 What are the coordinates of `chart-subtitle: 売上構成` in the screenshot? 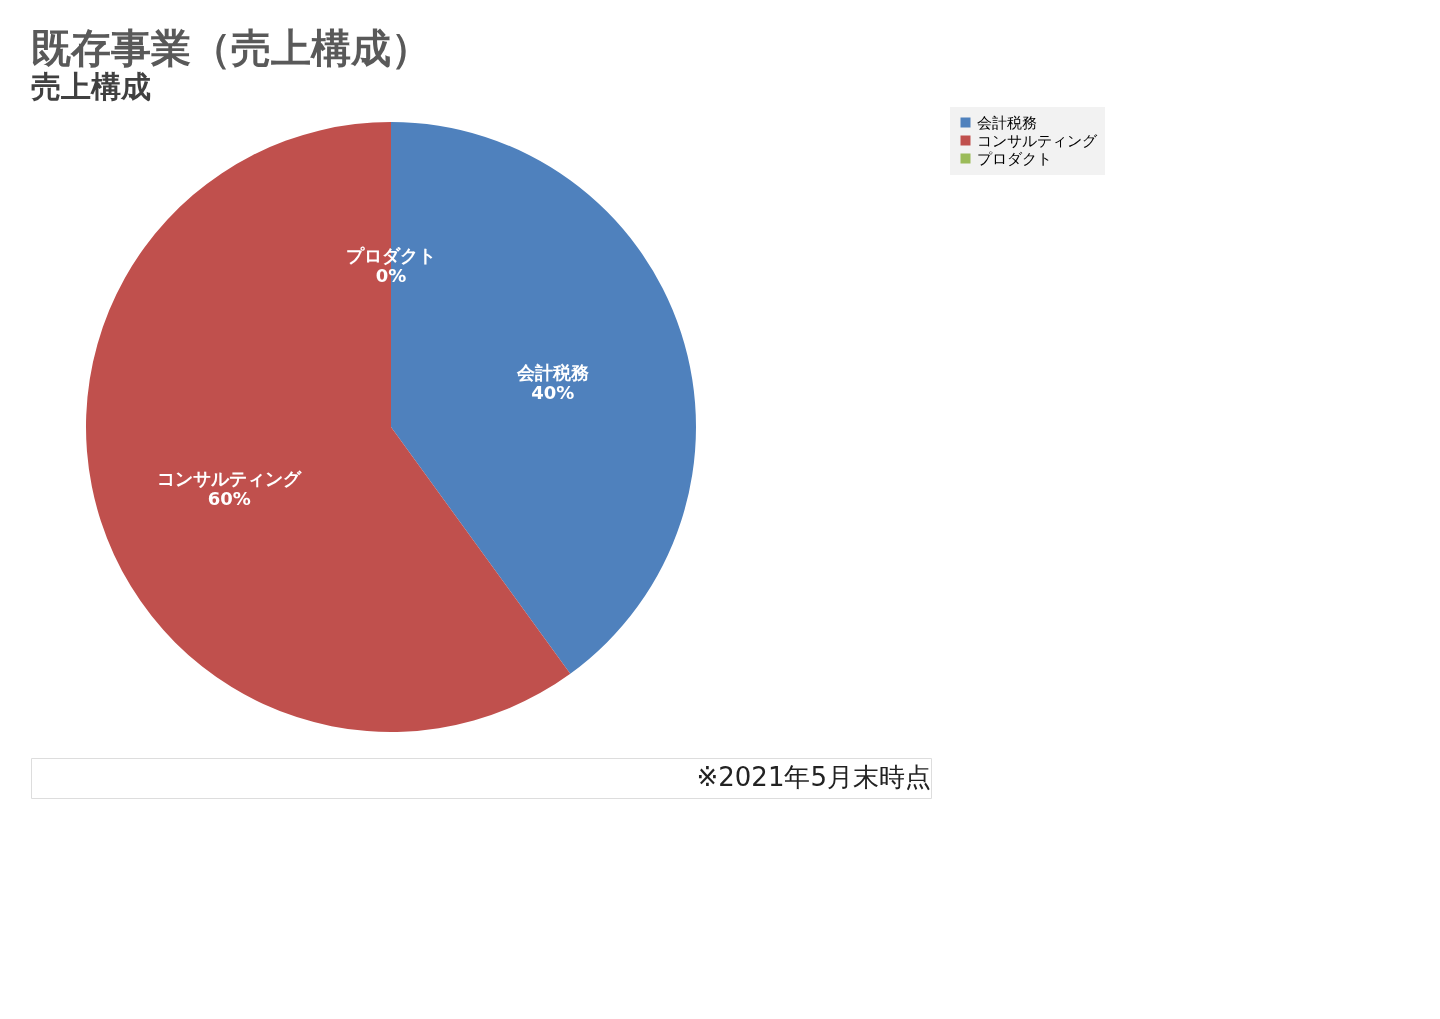 It's located at (91, 86).